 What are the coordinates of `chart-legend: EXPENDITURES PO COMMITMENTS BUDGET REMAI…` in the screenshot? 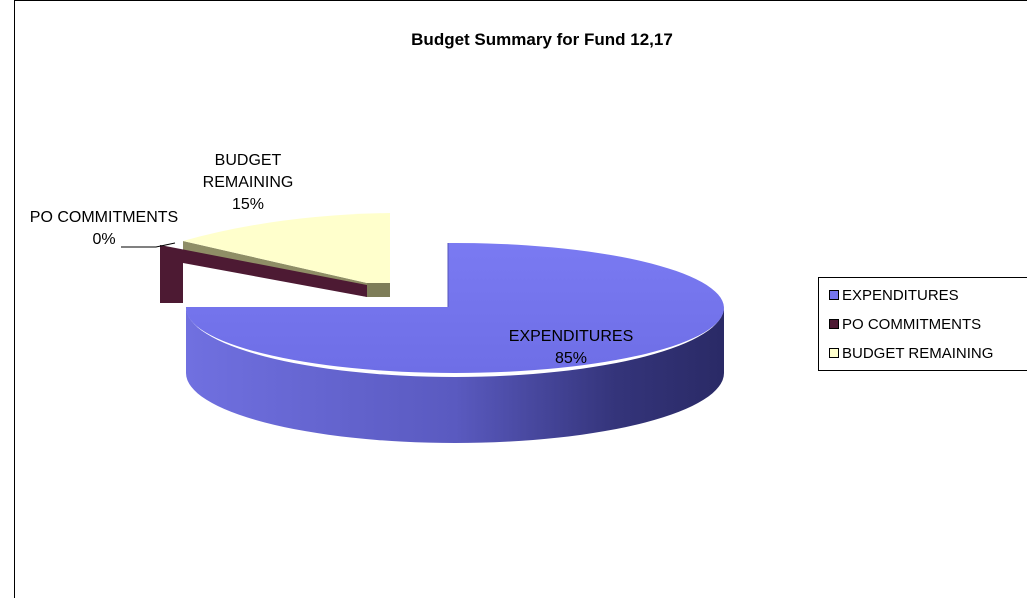 It's located at (922, 324).